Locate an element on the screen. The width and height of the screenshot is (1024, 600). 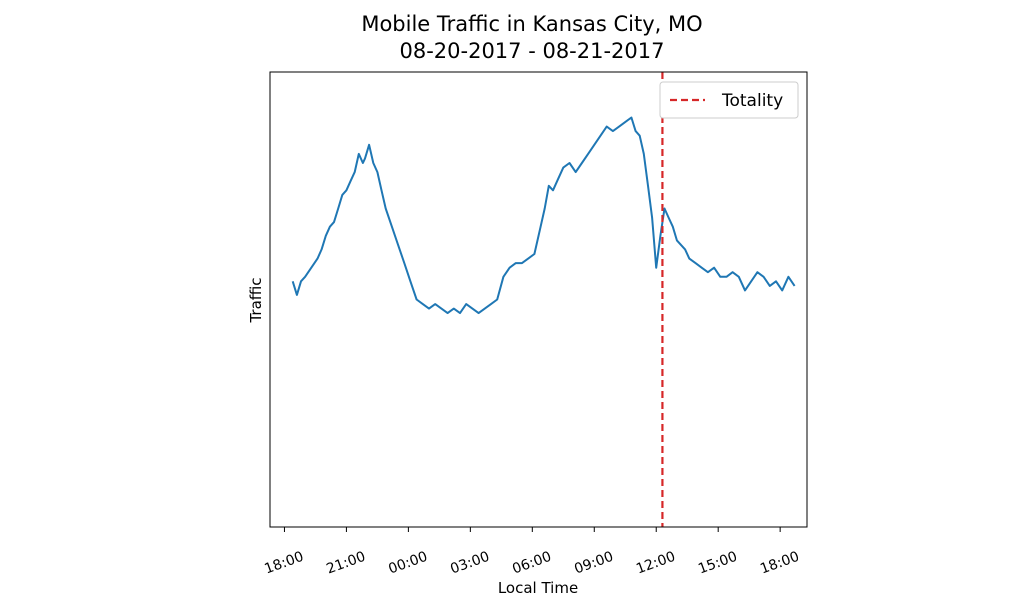
x-tick-label: 00:00 is located at coordinates (407, 563).